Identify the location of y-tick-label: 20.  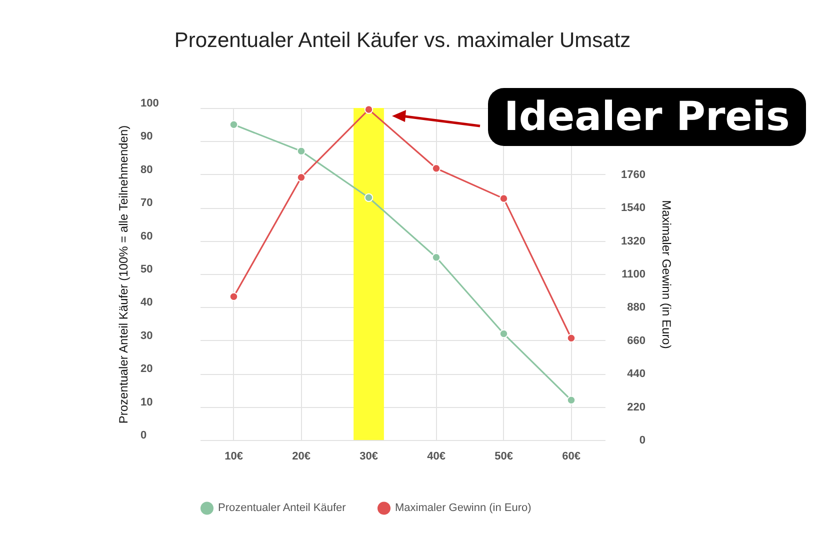
(146, 369).